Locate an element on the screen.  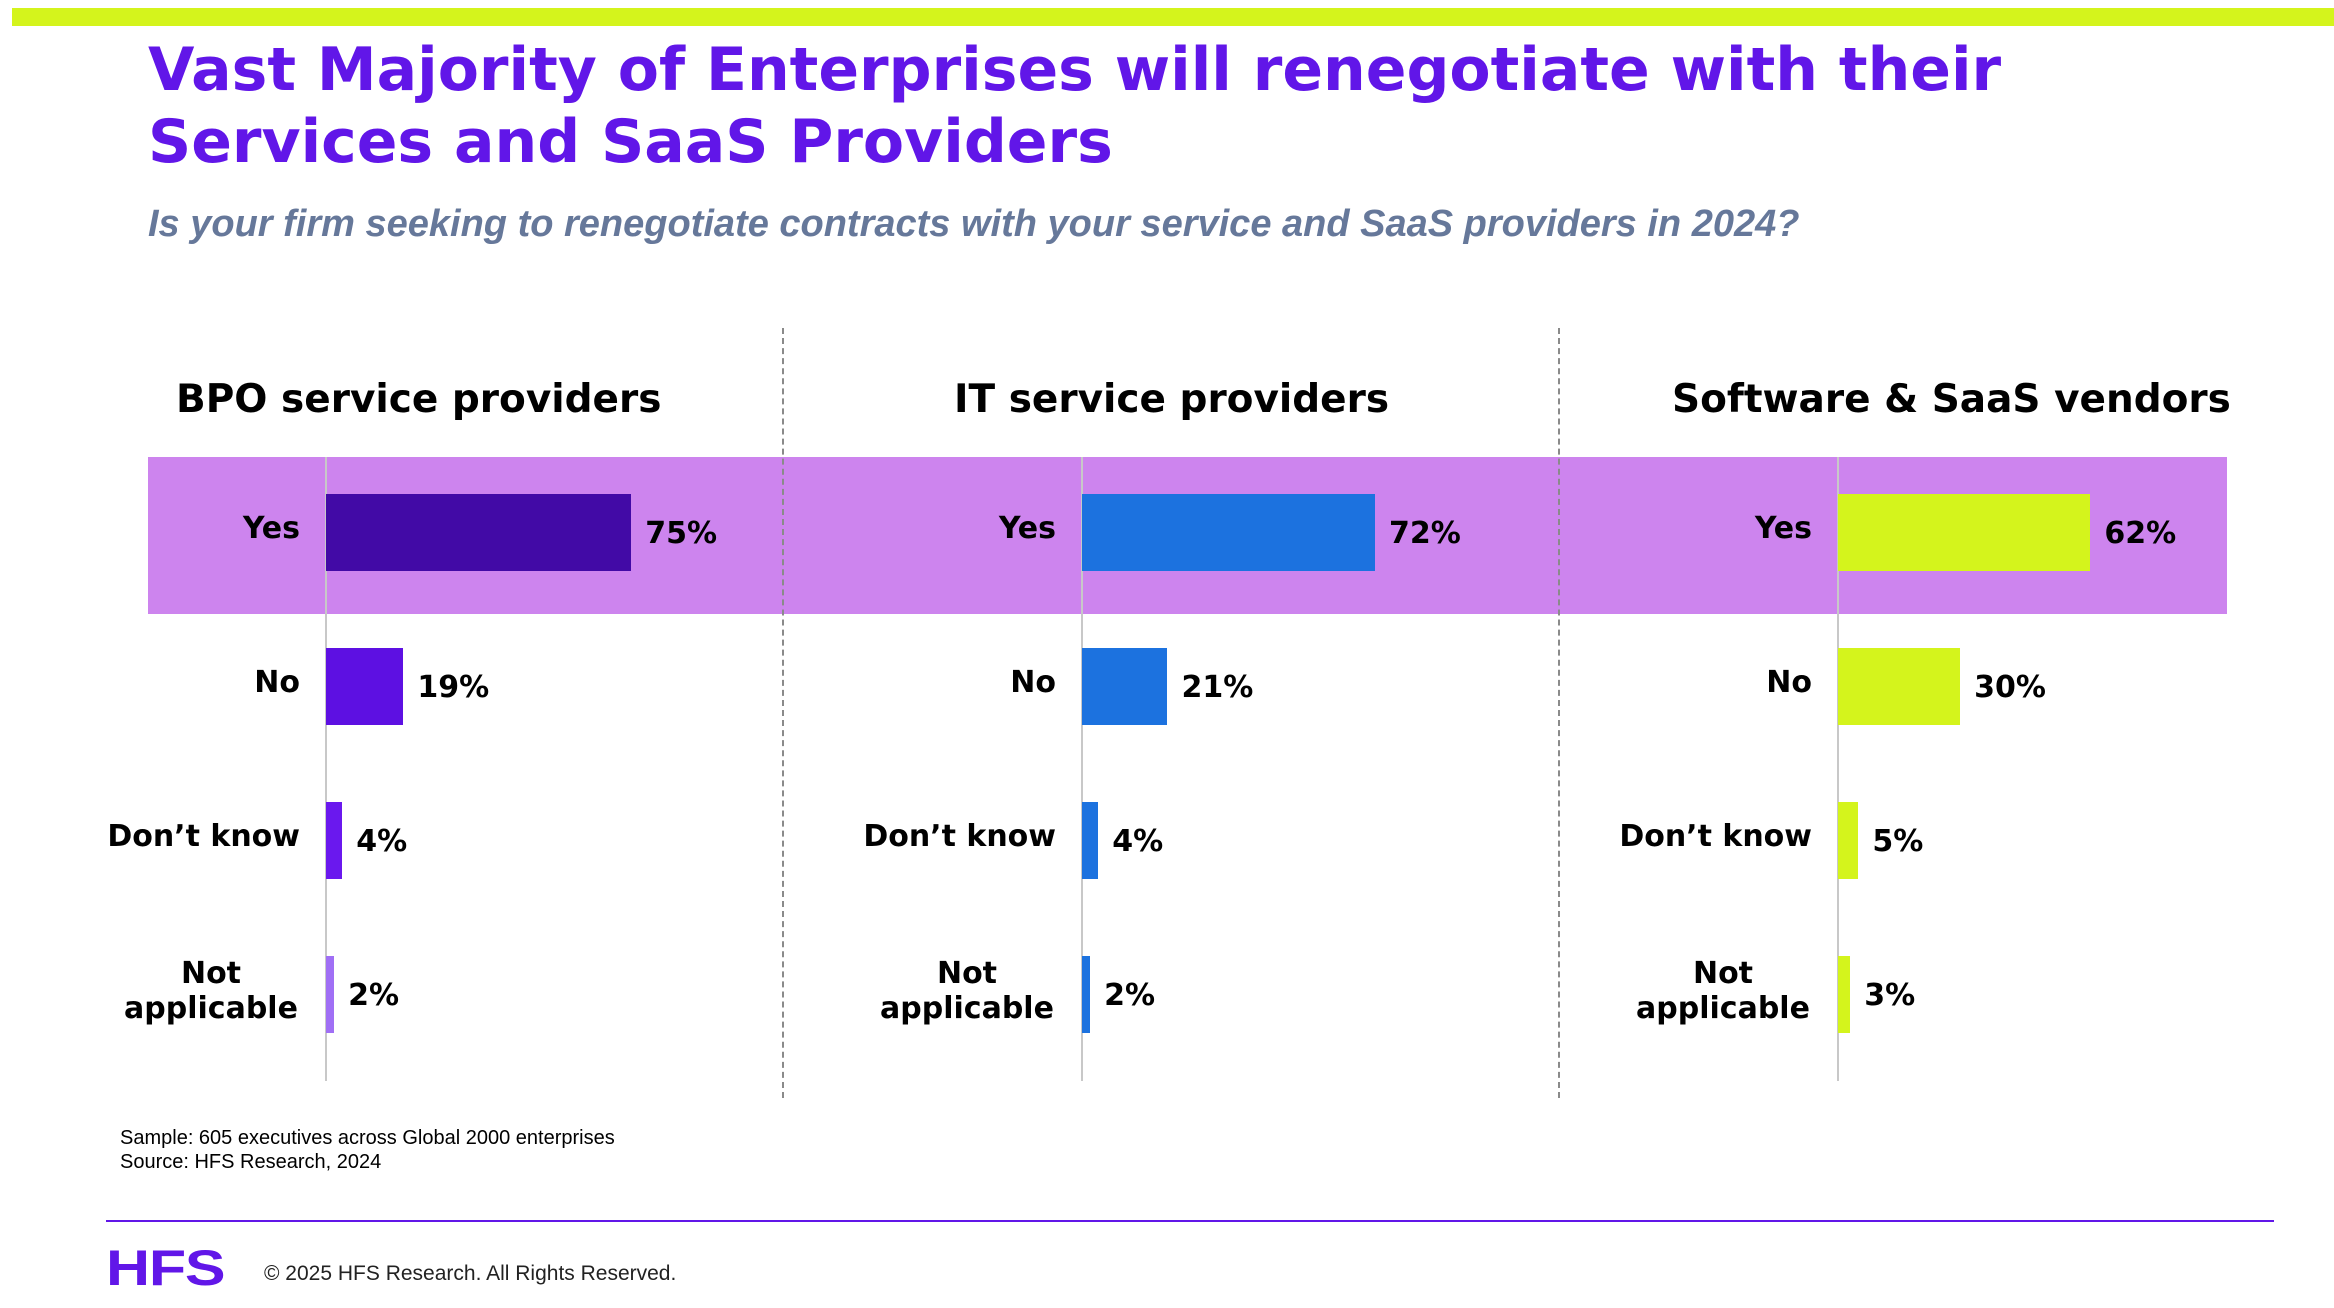
bar-value-label: 75% is located at coordinates (681, 533).